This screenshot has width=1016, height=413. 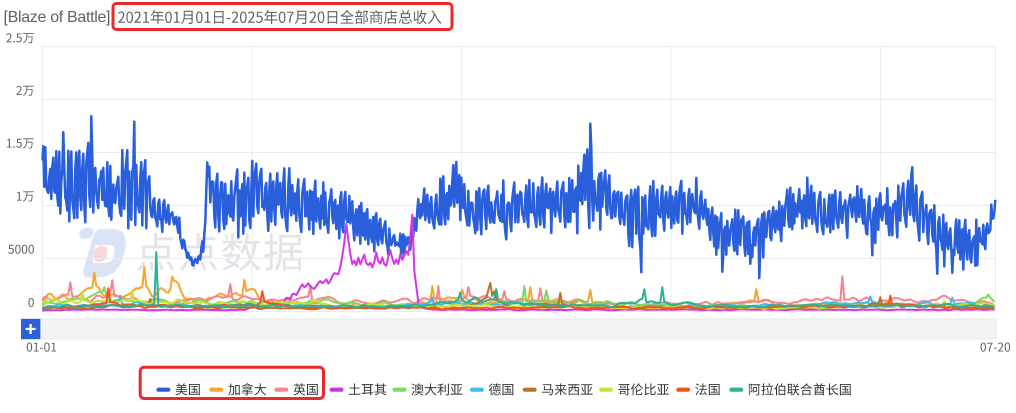 What do you see at coordinates (57, 17) in the screenshot?
I see `svg-text: [Blaze of Battle]` at bounding box center [57, 17].